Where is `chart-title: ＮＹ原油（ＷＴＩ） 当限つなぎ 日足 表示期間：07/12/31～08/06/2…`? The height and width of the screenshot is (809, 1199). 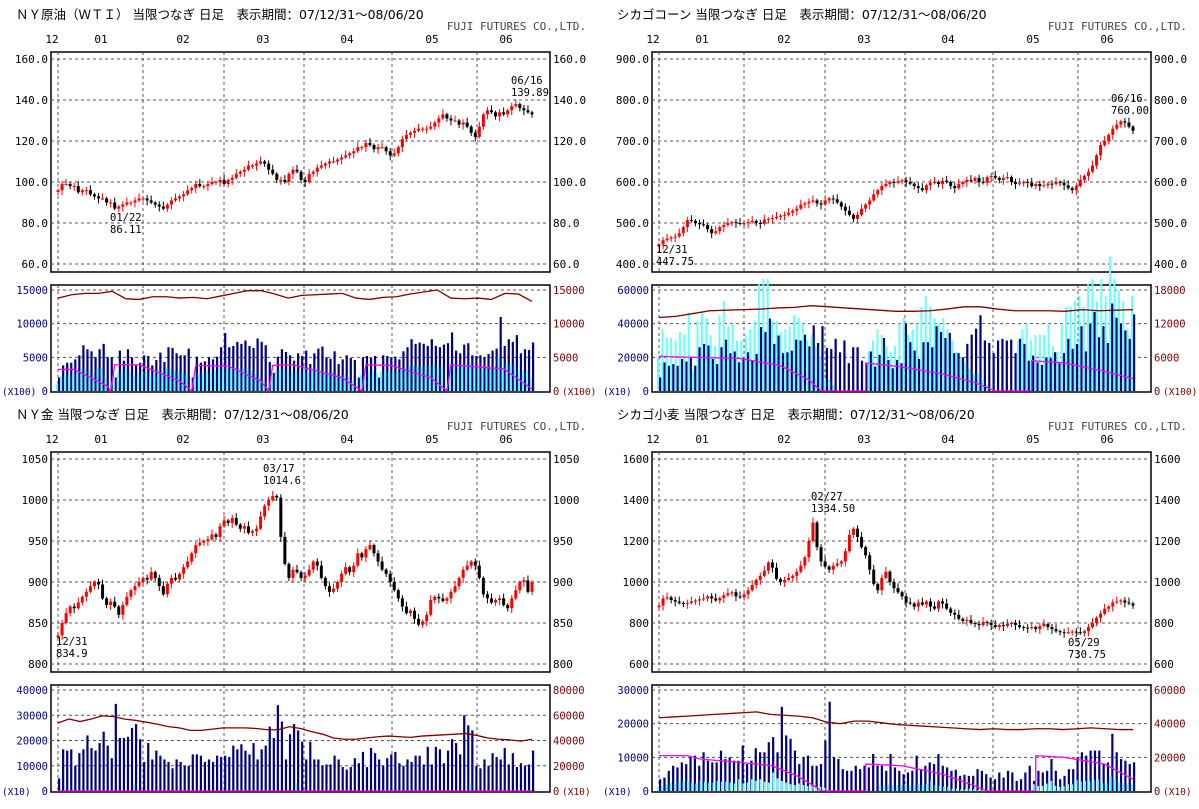
chart-title: ＮＹ原油（ＷＴＩ） 当限つなぎ 日足 表示期間：07/12/31～08/06/2… is located at coordinates (220, 14).